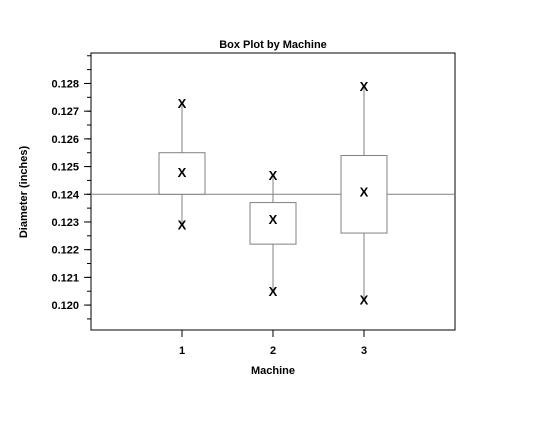 This screenshot has height=425, width=550. I want to click on x-tick-label: 3, so click(364, 351).